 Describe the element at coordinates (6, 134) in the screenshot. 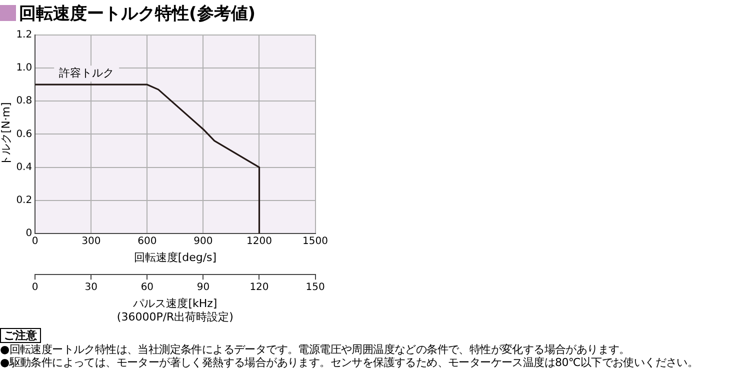

I see `y-axis-title: トルク[N·m]` at that location.